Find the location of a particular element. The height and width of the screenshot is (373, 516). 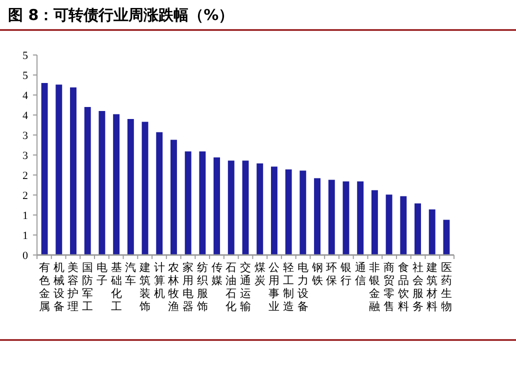

x-tick-label: 食品饮料 is located at coordinates (402, 287).